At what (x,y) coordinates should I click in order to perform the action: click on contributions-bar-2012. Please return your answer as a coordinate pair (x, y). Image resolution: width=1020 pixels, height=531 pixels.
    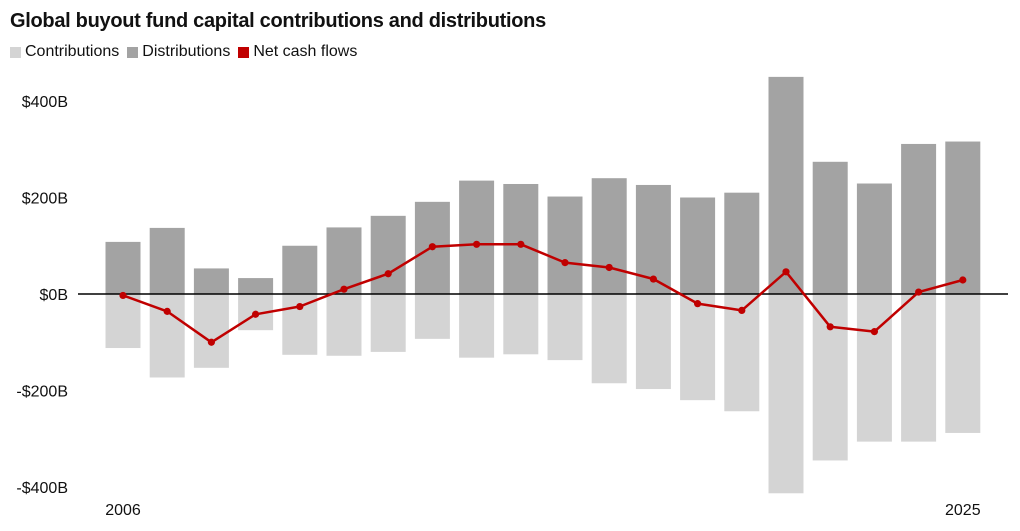
    Looking at the image, I should click on (388, 323).